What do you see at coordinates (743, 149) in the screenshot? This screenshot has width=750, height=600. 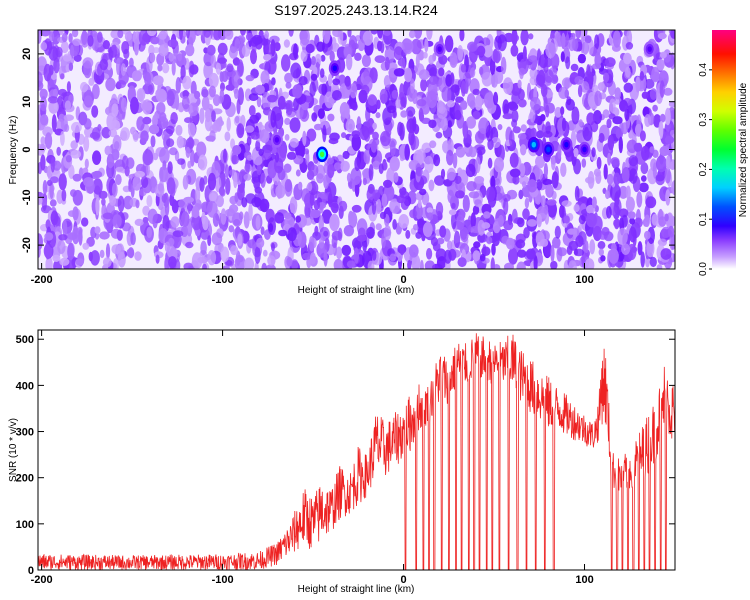 I see `colorbar-label: Normalized spectral amplitude` at bounding box center [743, 149].